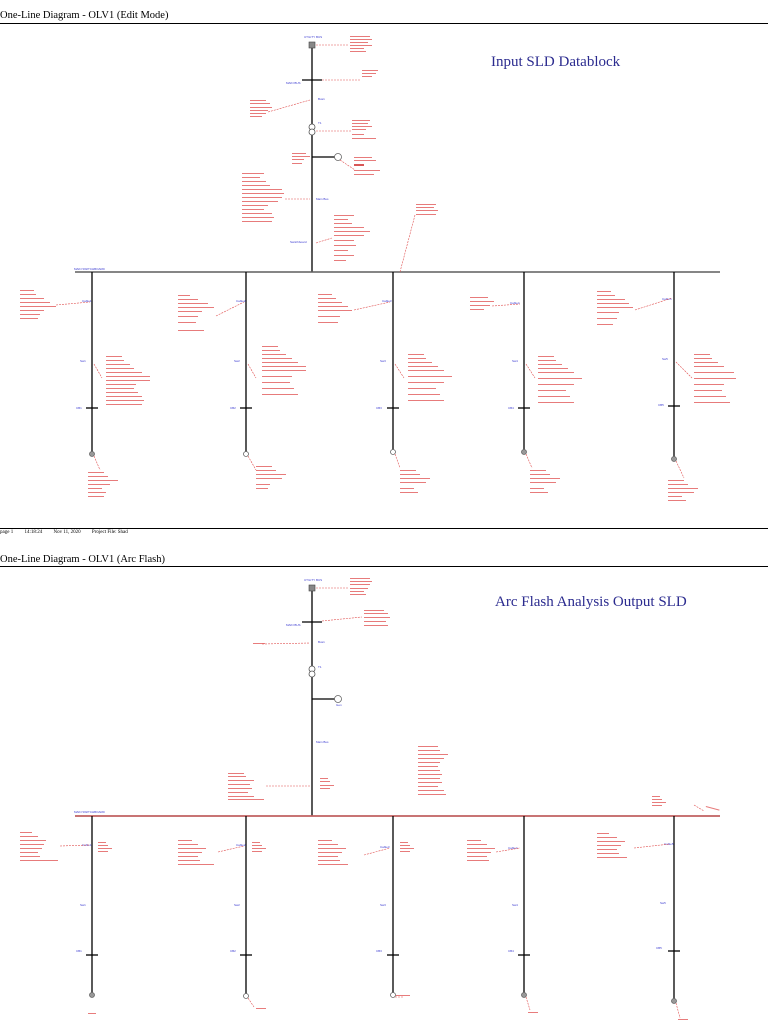  Describe the element at coordinates (383, 365) in the screenshot. I see `branches` at that location.